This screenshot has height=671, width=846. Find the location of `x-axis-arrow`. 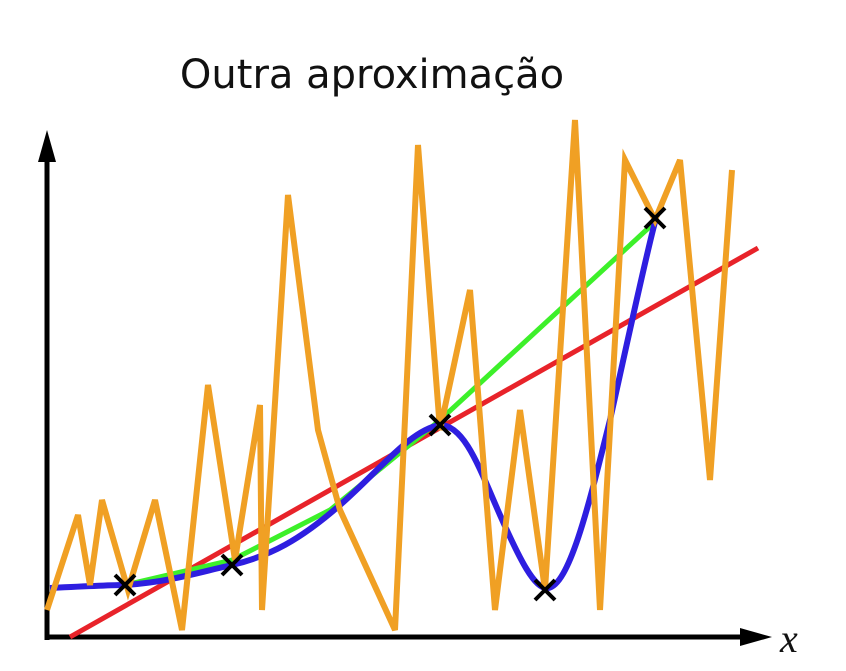

x-axis-arrow is located at coordinates (756, 637).